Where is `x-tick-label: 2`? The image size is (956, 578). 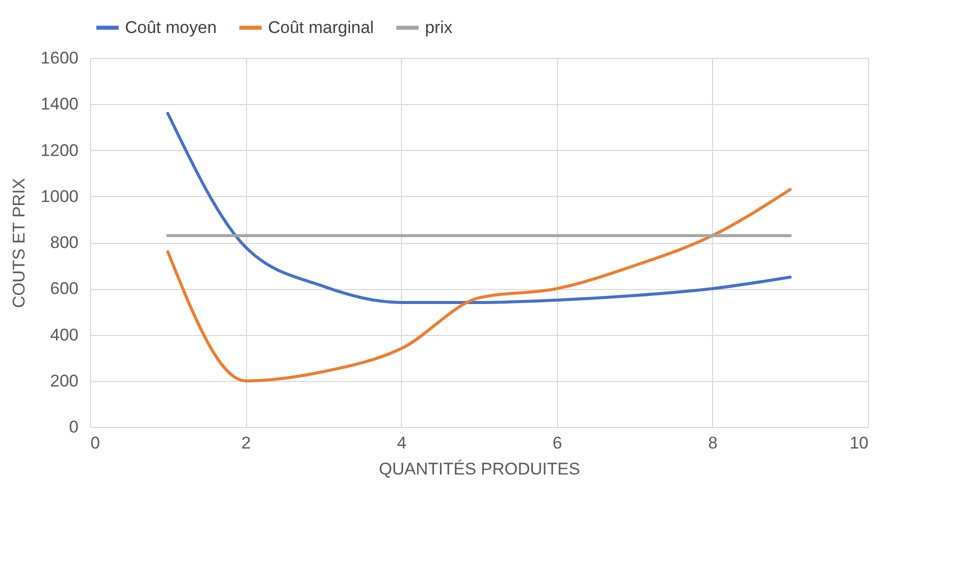 x-tick-label: 2 is located at coordinates (246, 443).